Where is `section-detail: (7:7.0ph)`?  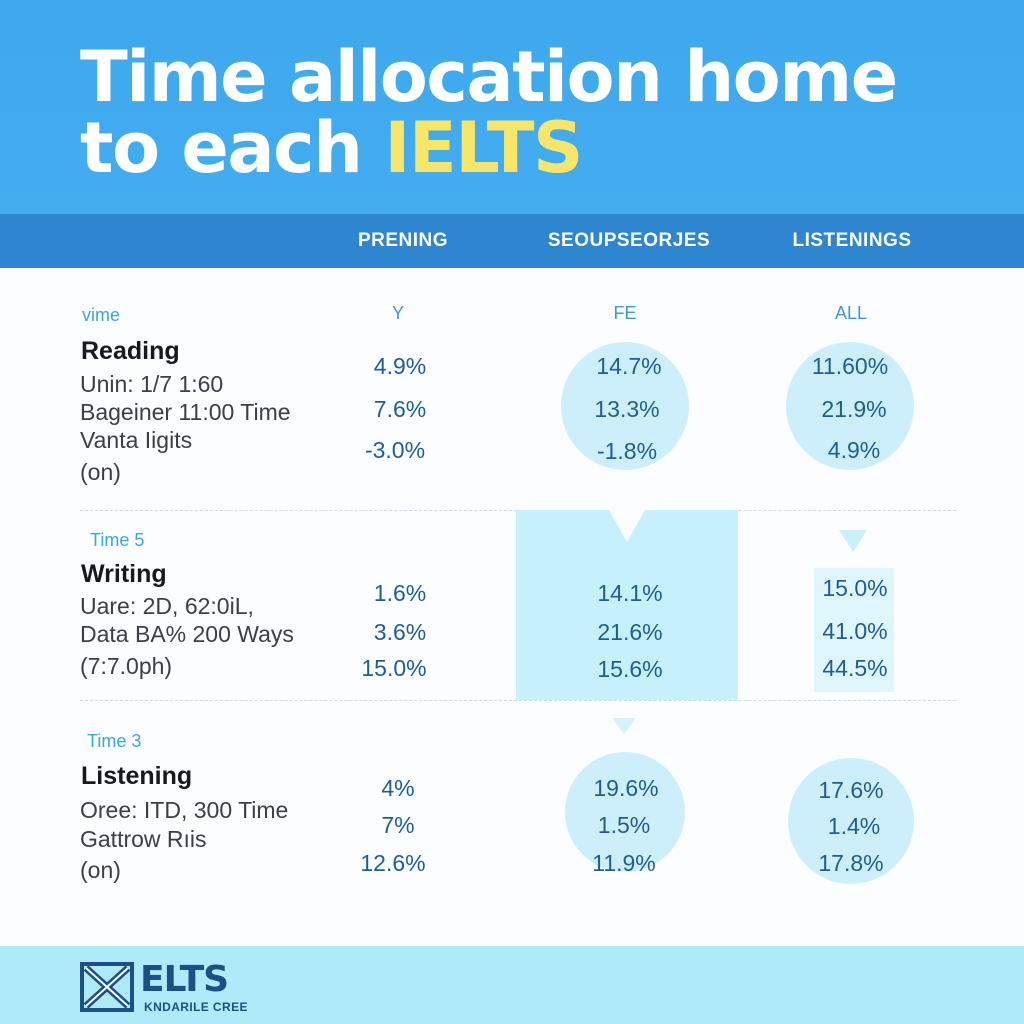
section-detail: (7:7.0ph) is located at coordinates (126, 666).